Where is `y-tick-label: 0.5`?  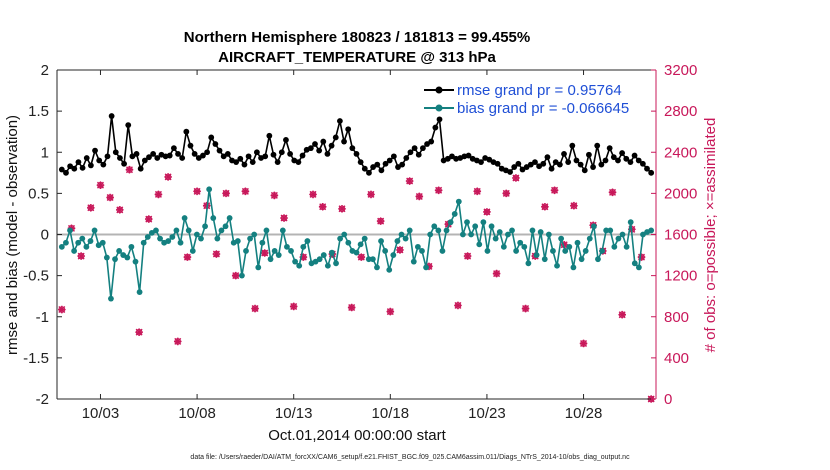
y-tick-label: 0.5 is located at coordinates (38, 193).